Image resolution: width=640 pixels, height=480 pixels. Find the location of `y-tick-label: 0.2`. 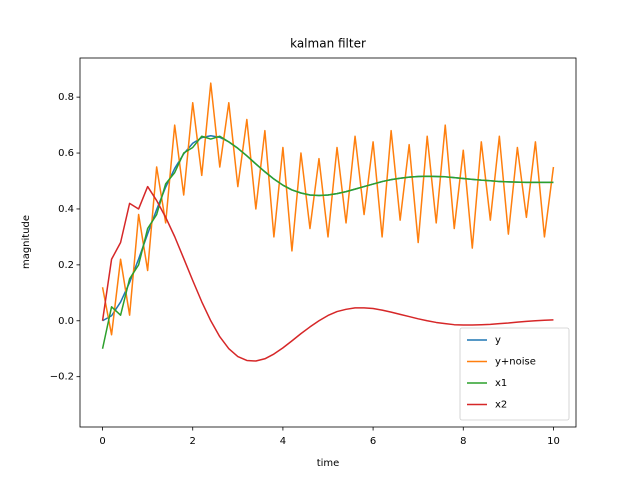

y-tick-label: 0.2 is located at coordinates (66, 265).